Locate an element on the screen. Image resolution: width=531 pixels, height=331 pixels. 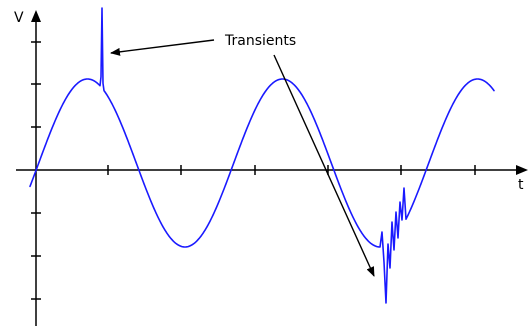
callout-arrow-upper is located at coordinates (162, 47).